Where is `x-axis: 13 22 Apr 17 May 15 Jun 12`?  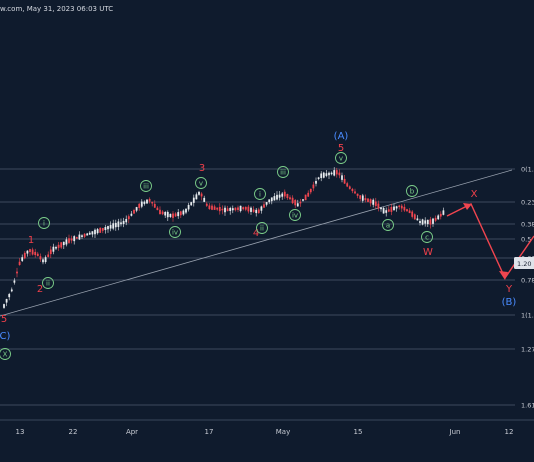
x-axis: 13 22 Apr 17 May 15 Jun 12 is located at coordinates (265, 432).